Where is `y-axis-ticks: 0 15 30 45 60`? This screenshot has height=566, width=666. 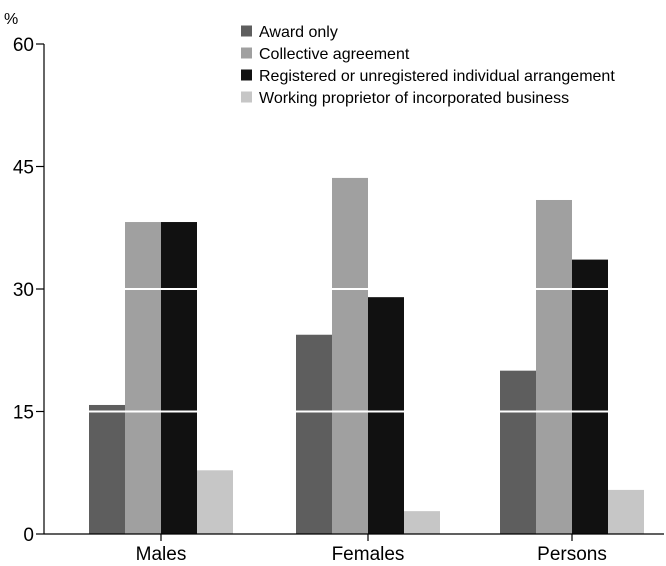
y-axis-ticks: 0 15 30 45 60 is located at coordinates (28, 290).